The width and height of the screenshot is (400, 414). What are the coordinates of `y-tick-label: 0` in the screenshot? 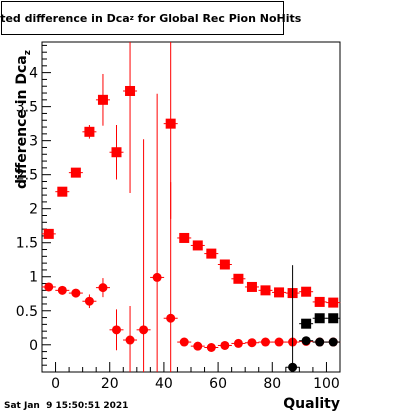 It's located at (33, 346).